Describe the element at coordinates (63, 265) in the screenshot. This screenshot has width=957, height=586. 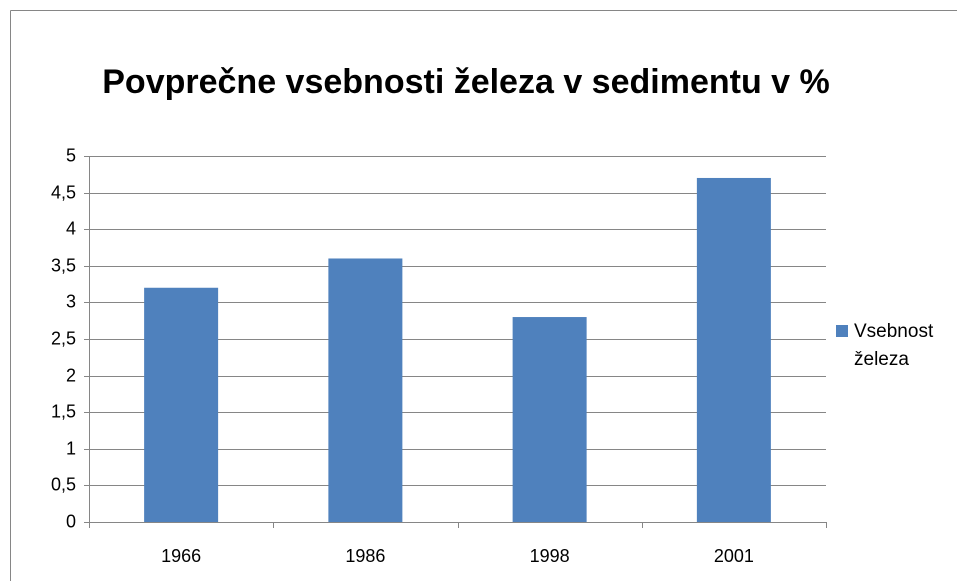
I see `y-tick-label: 3,5` at that location.